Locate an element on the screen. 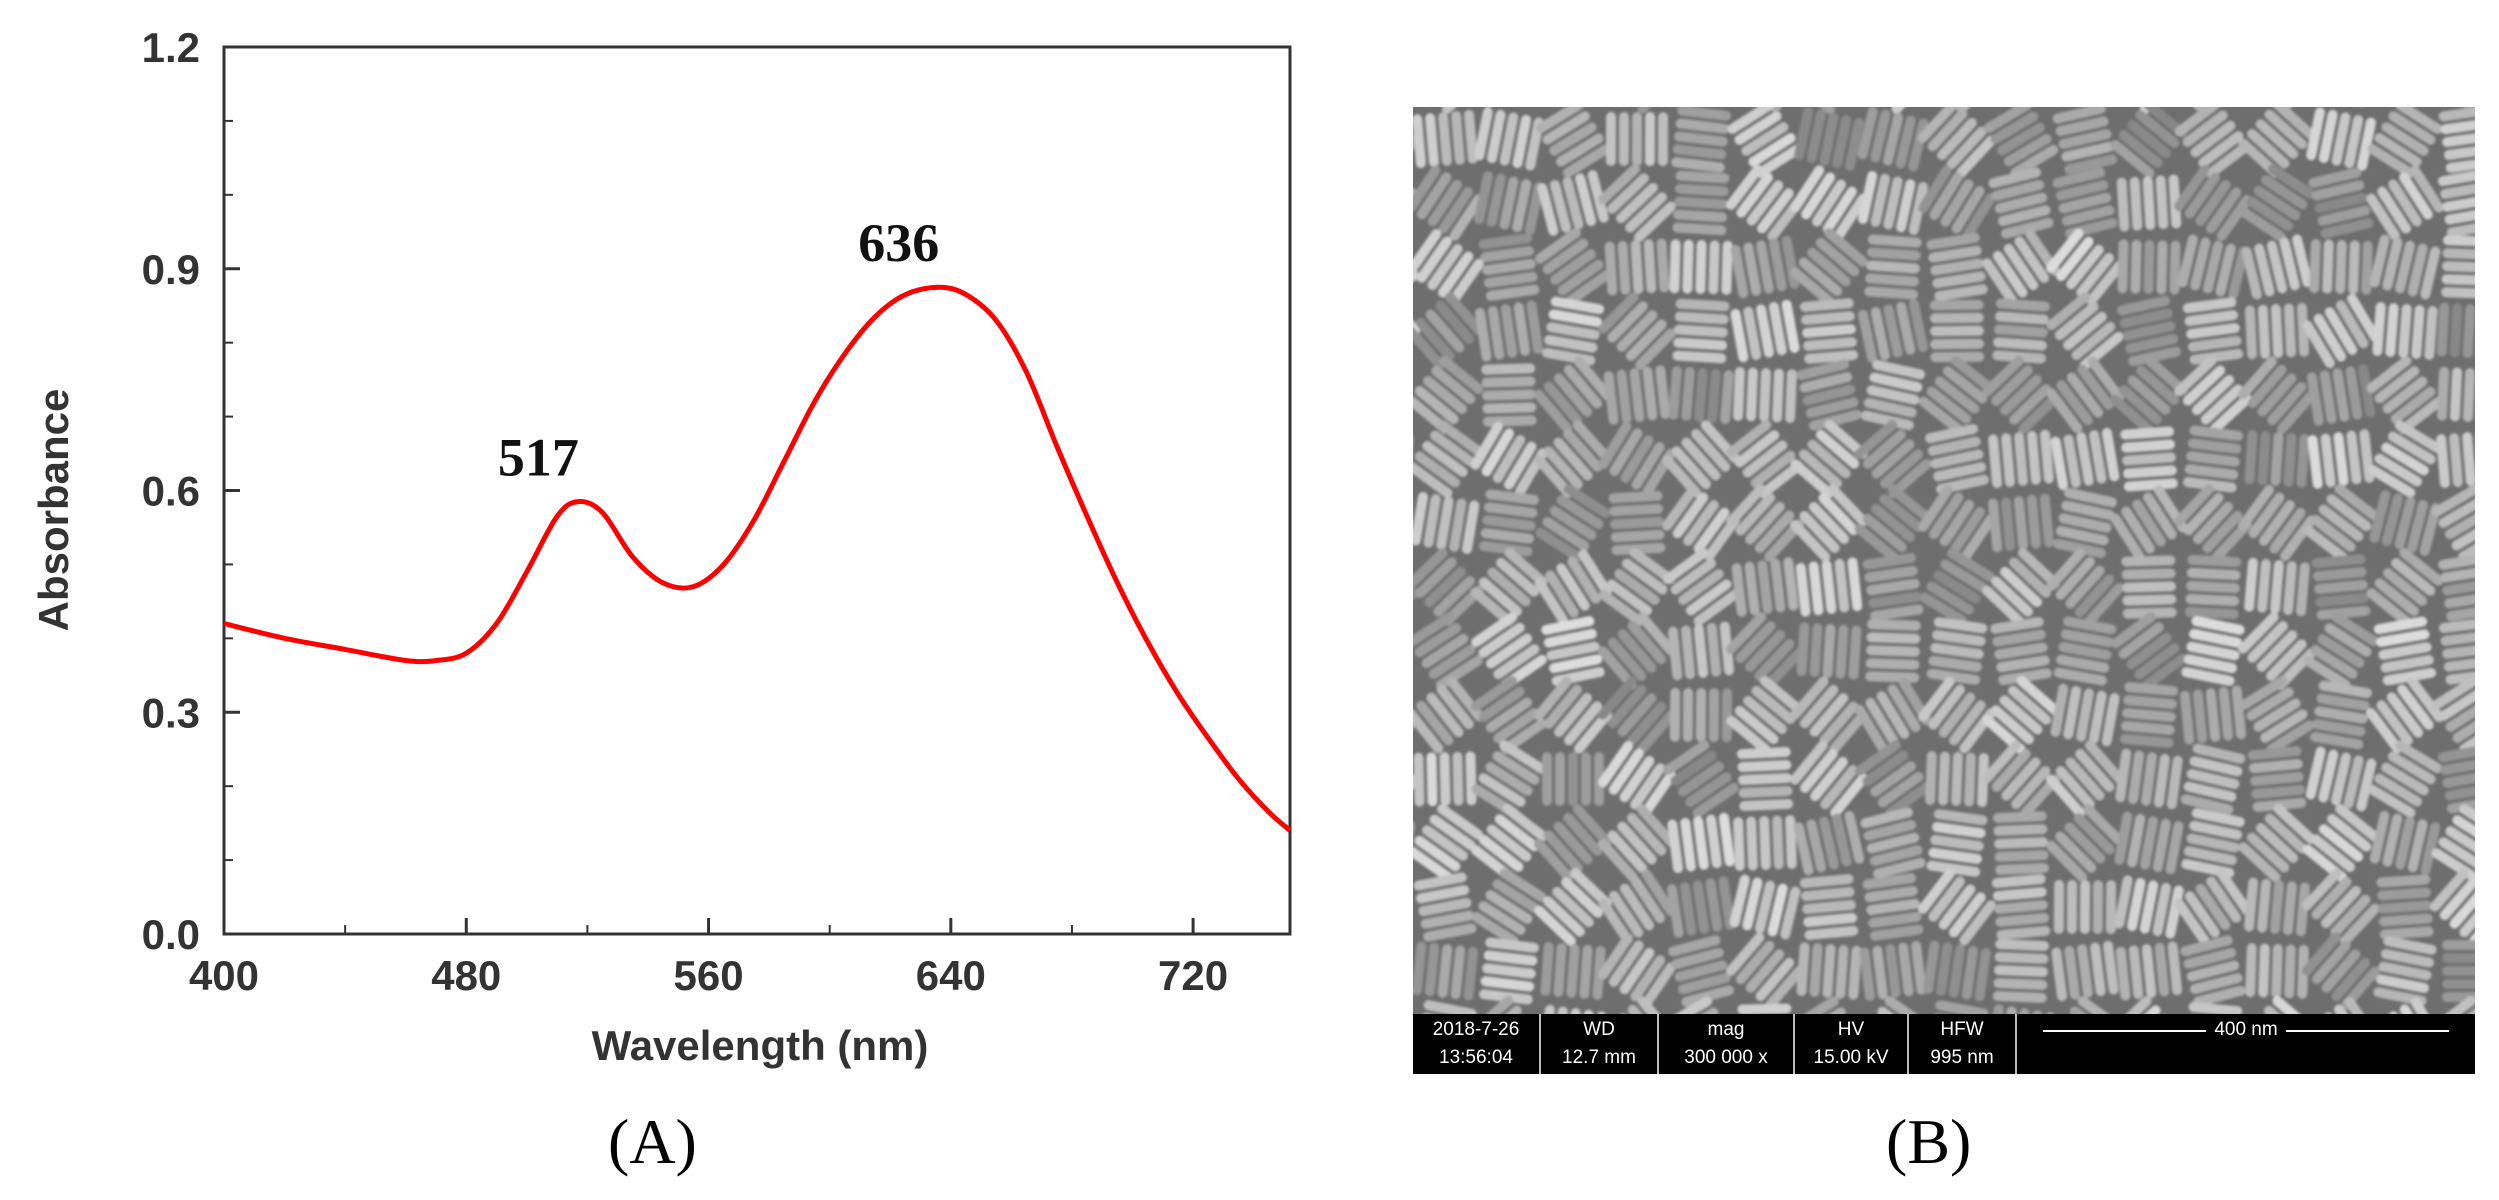 Image resolution: width=2499 pixels, height=1200 pixels. sem-hv-label: HV is located at coordinates (1851, 1029).